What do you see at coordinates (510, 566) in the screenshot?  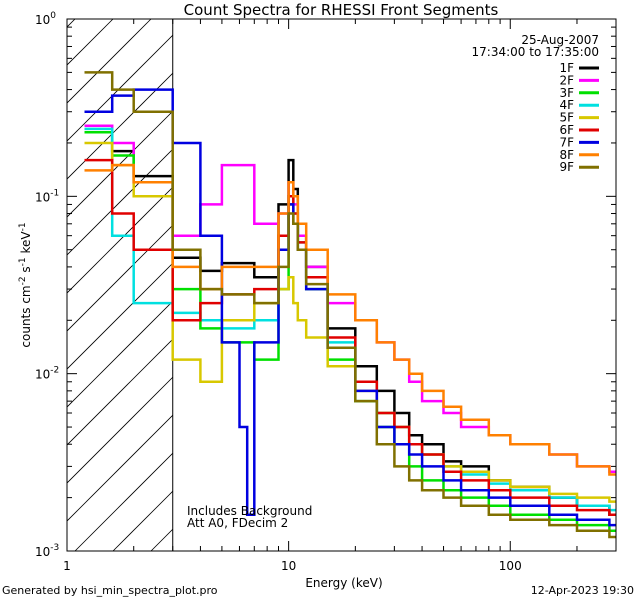 I see `x-tick-label-100: 100` at bounding box center [510, 566].